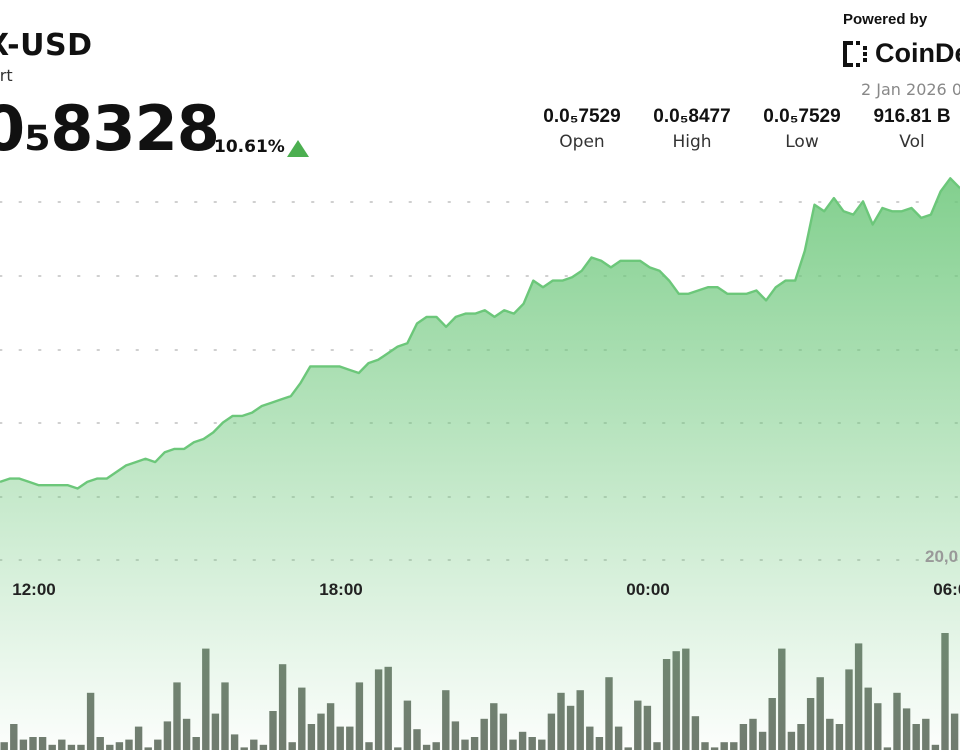  What do you see at coordinates (298, 148) in the screenshot?
I see `triangle-up-icon` at bounding box center [298, 148].